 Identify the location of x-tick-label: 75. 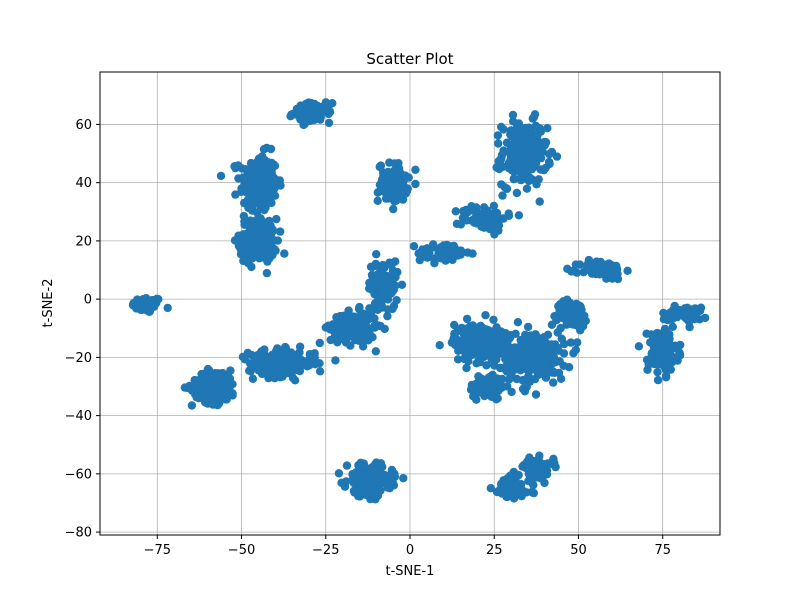
(662, 550).